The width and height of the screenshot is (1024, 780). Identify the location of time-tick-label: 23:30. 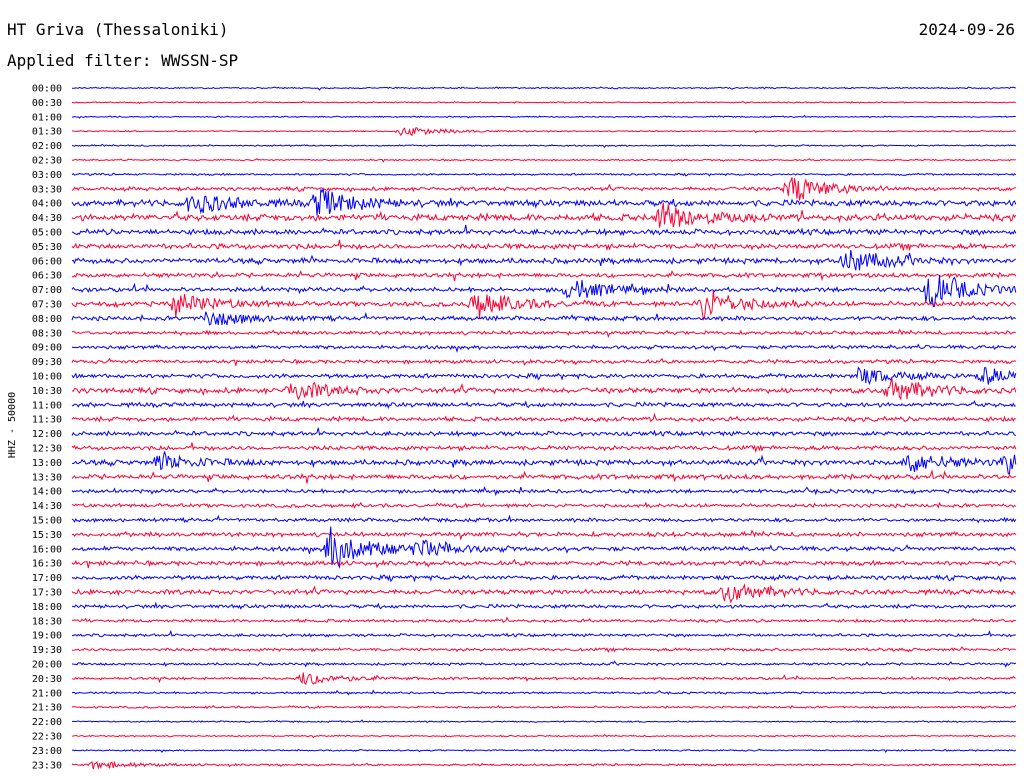
(47, 765).